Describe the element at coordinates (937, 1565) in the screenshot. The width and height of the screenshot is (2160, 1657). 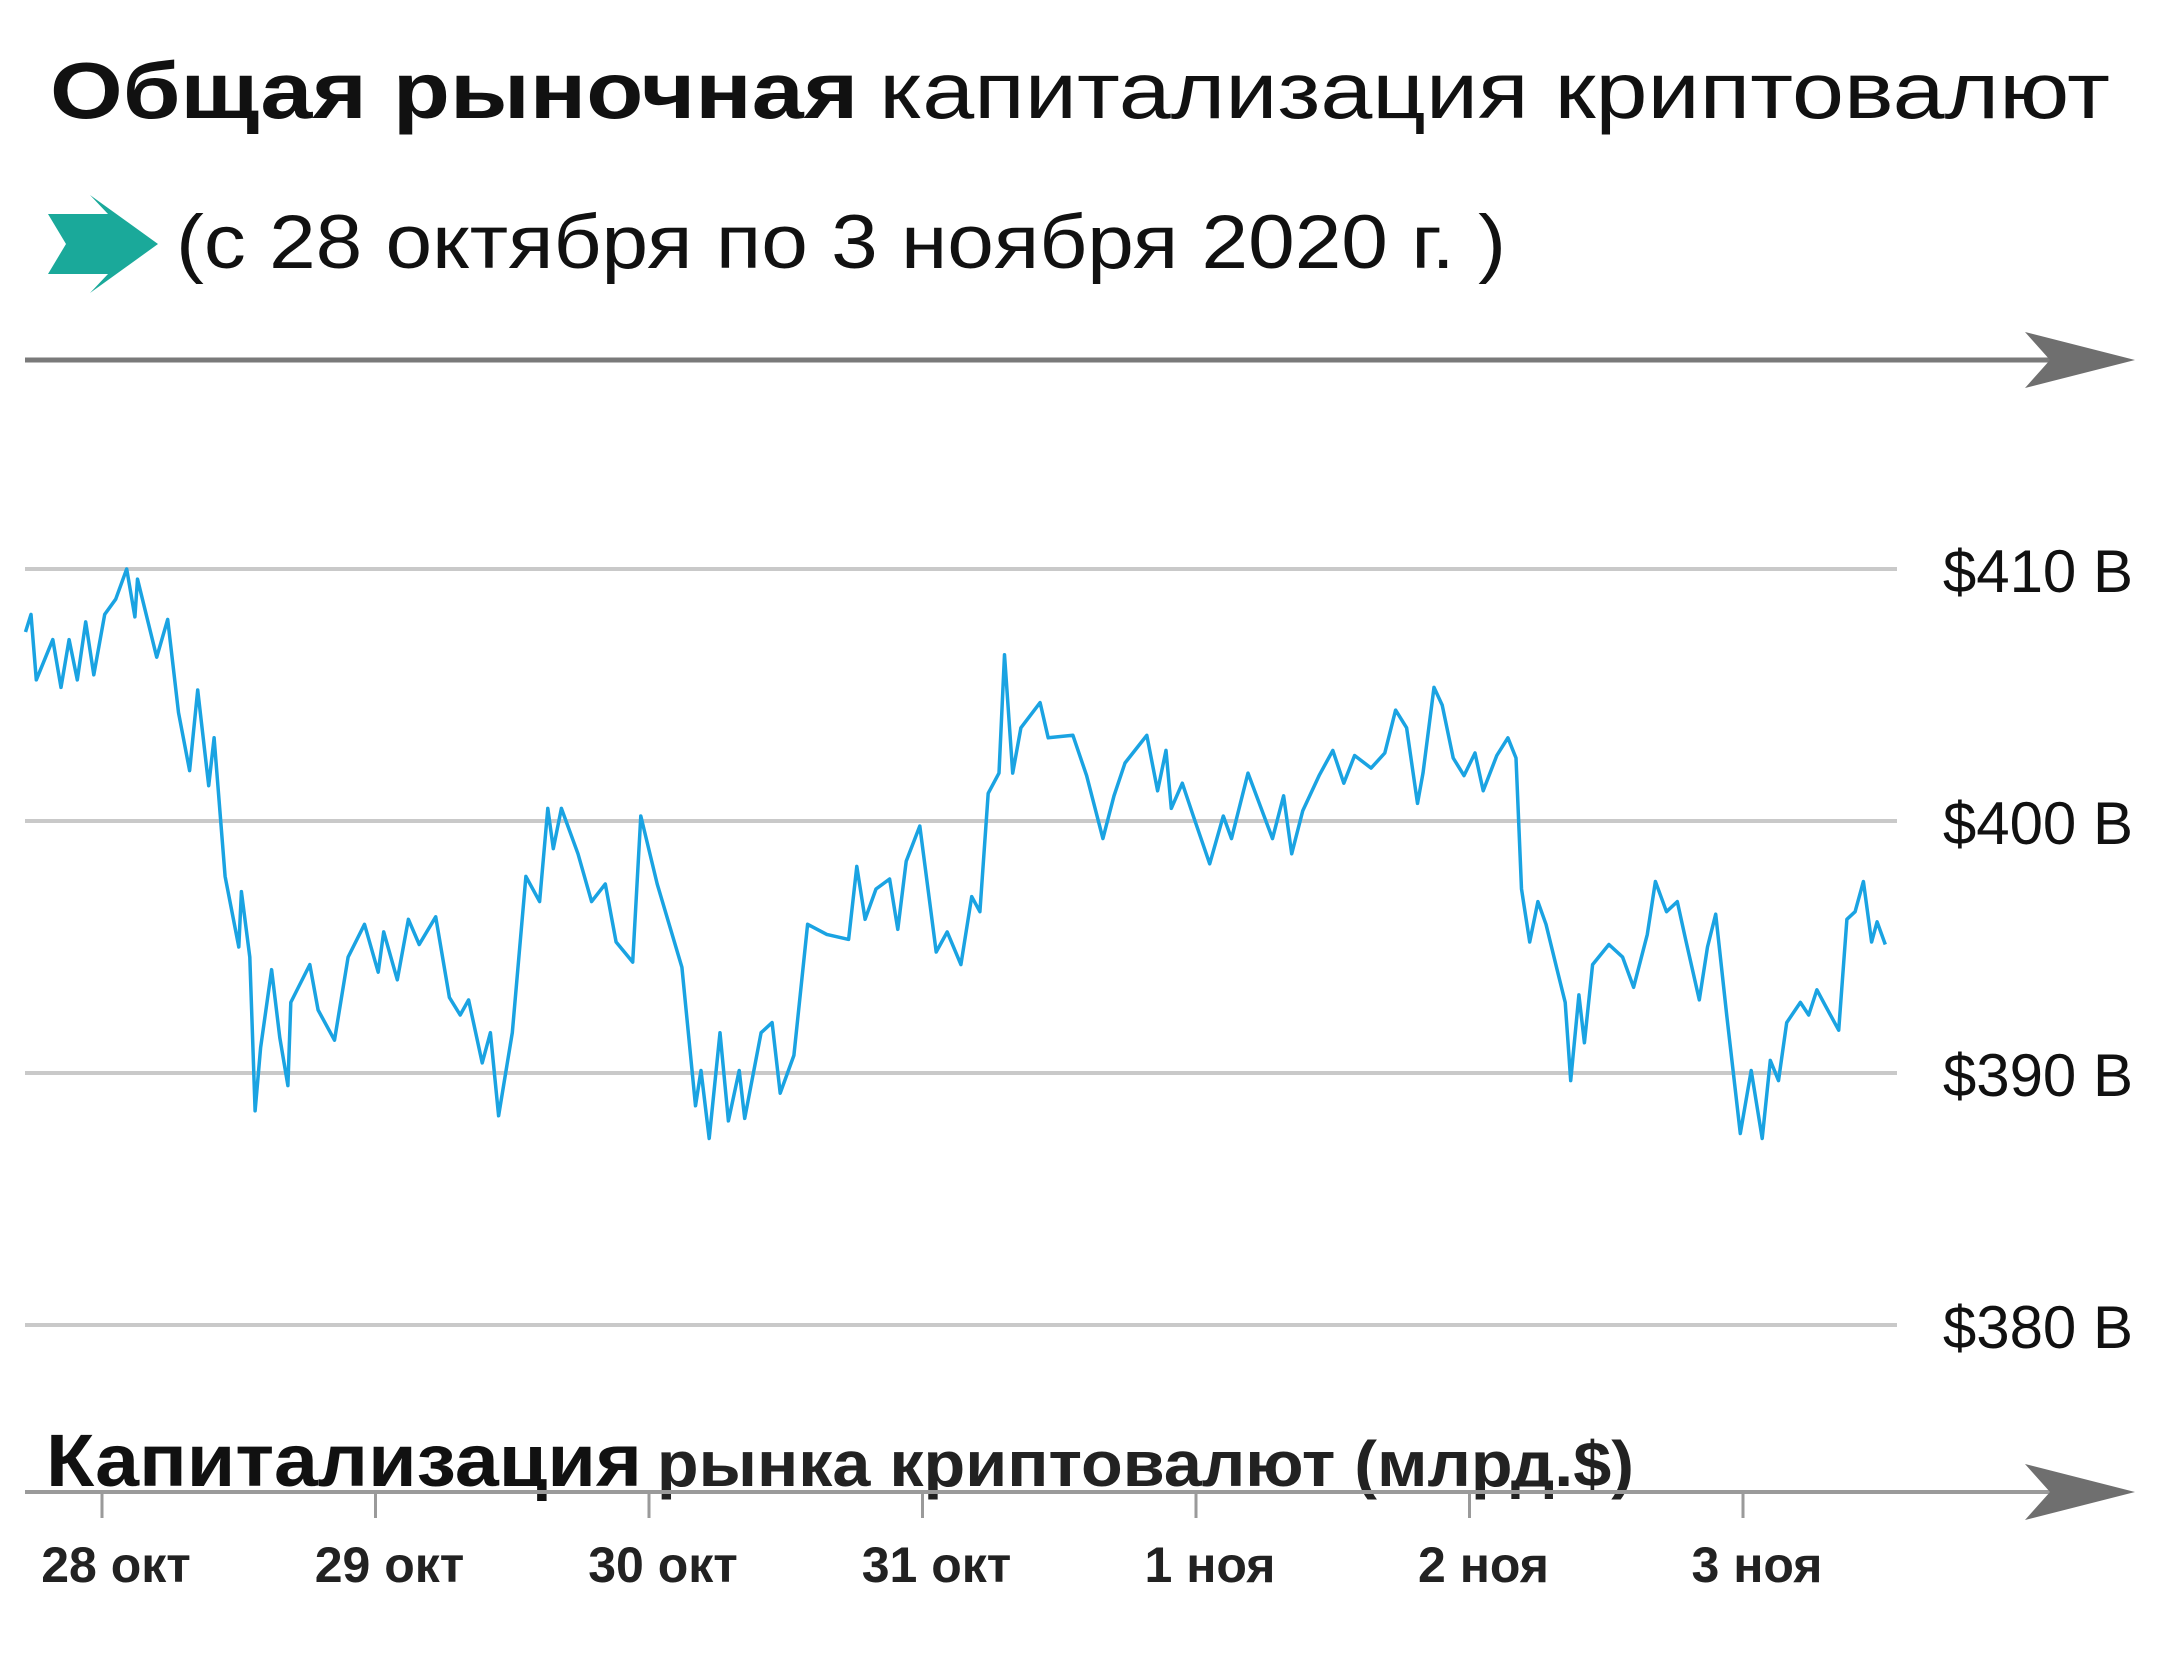
I see `x-tick-label: 31 окт` at that location.